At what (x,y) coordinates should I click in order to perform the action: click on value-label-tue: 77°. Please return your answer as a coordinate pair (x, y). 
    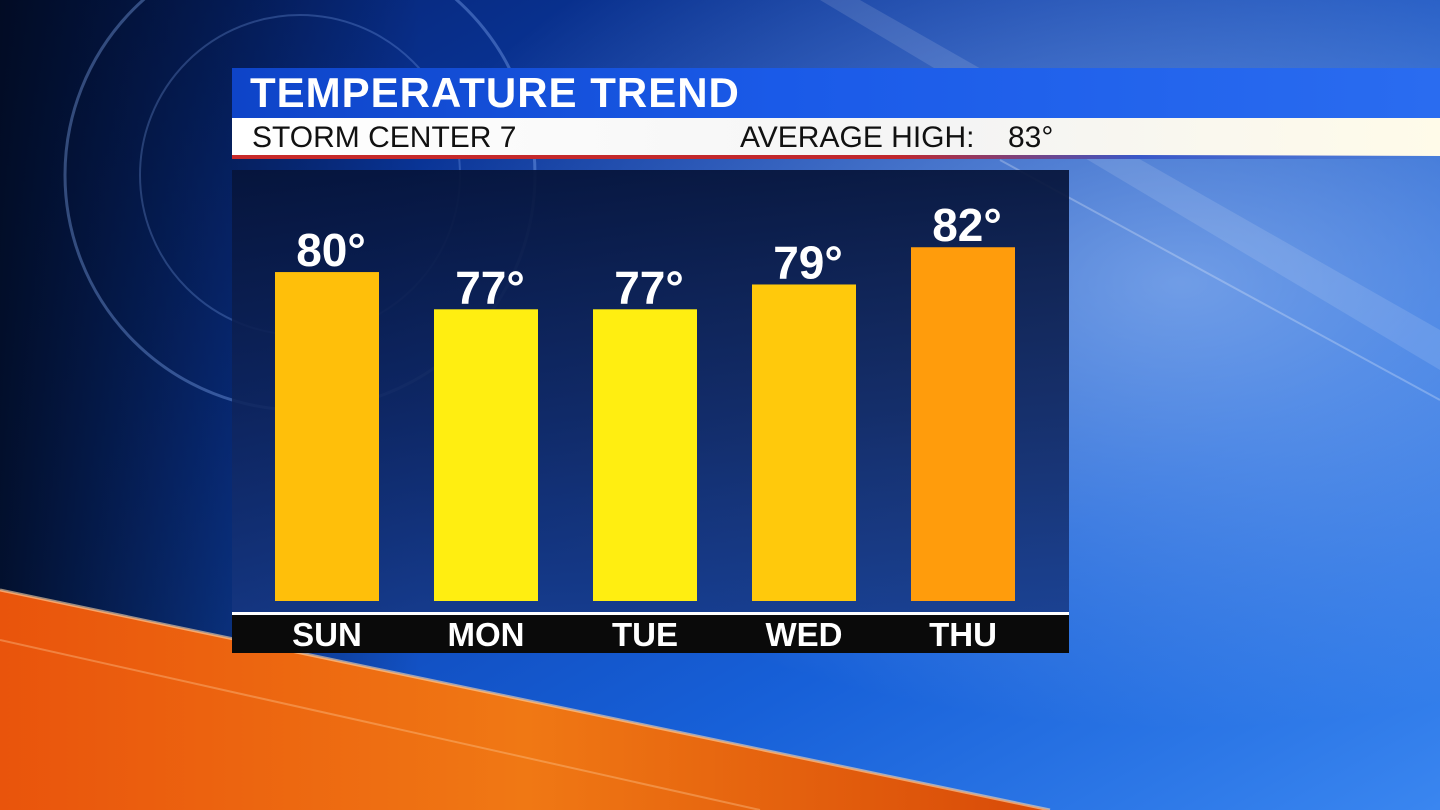
    Looking at the image, I should click on (649, 287).